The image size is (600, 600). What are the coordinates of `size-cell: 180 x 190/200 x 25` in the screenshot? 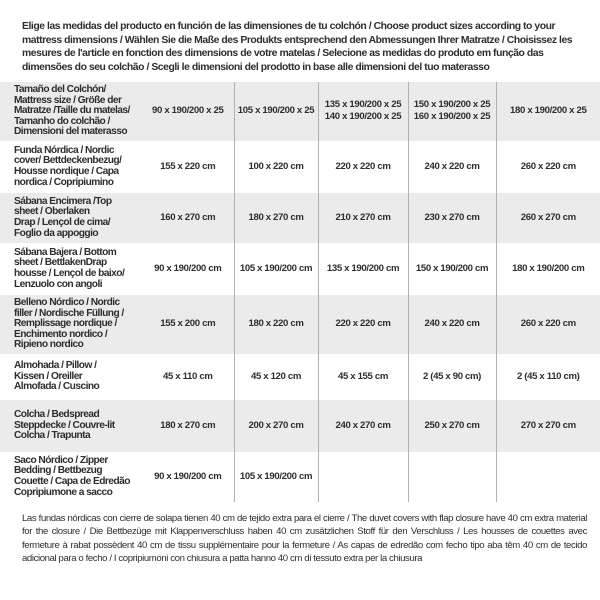 It's located at (547, 111).